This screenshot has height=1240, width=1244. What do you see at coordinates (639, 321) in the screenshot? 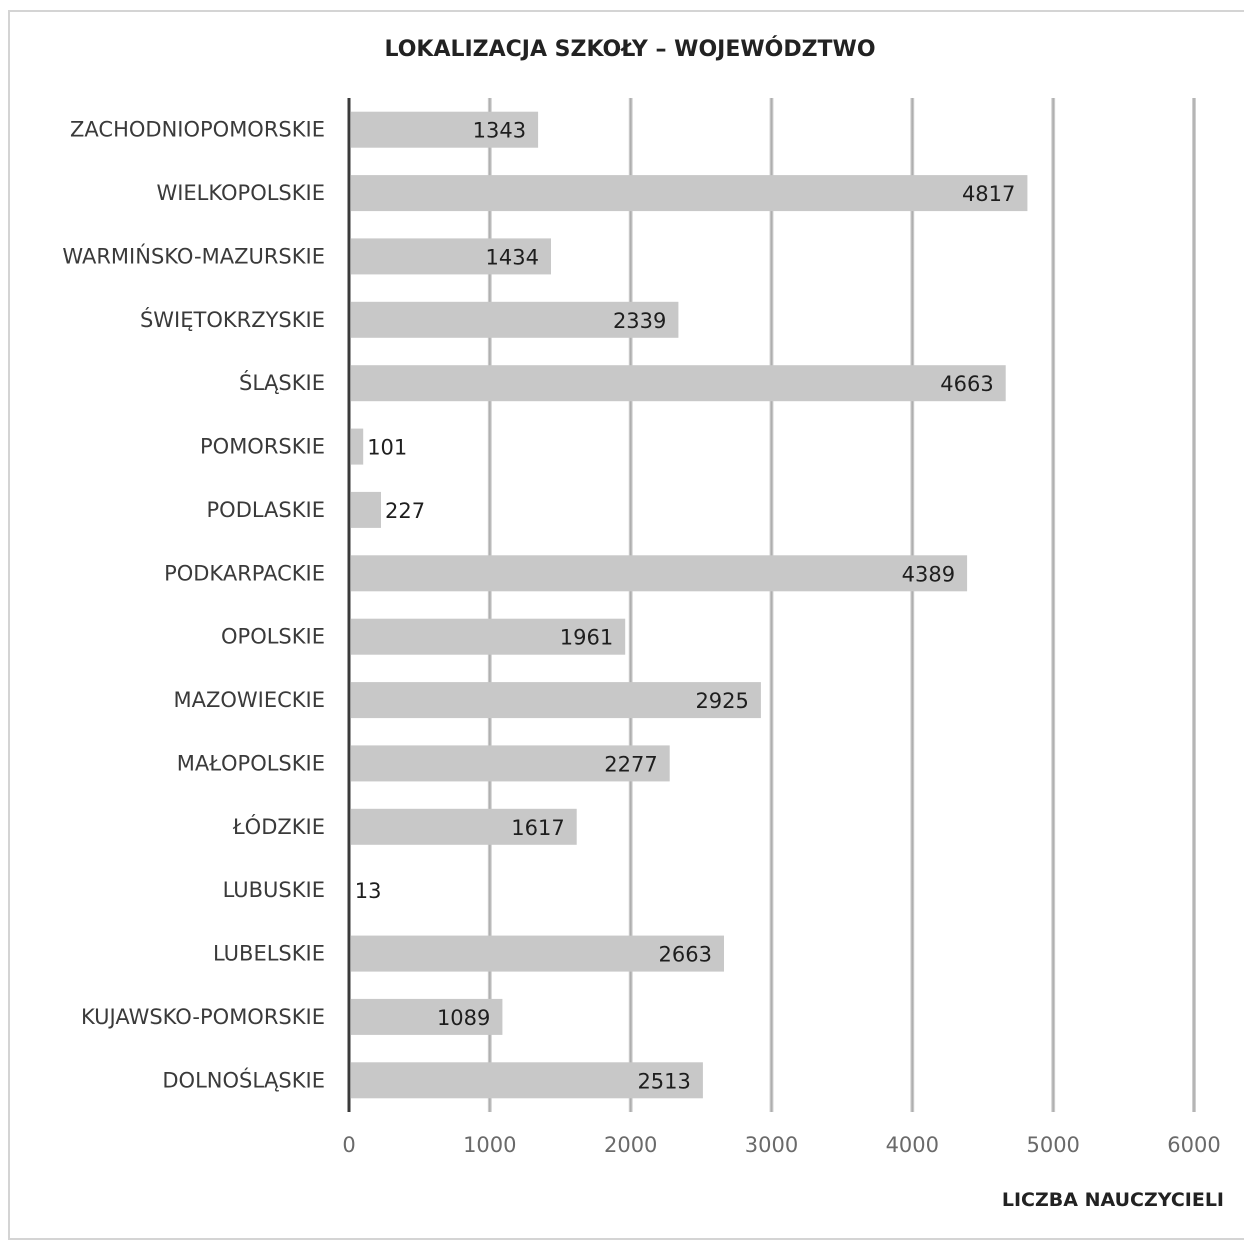
I see `data-label: 2339` at bounding box center [639, 321].